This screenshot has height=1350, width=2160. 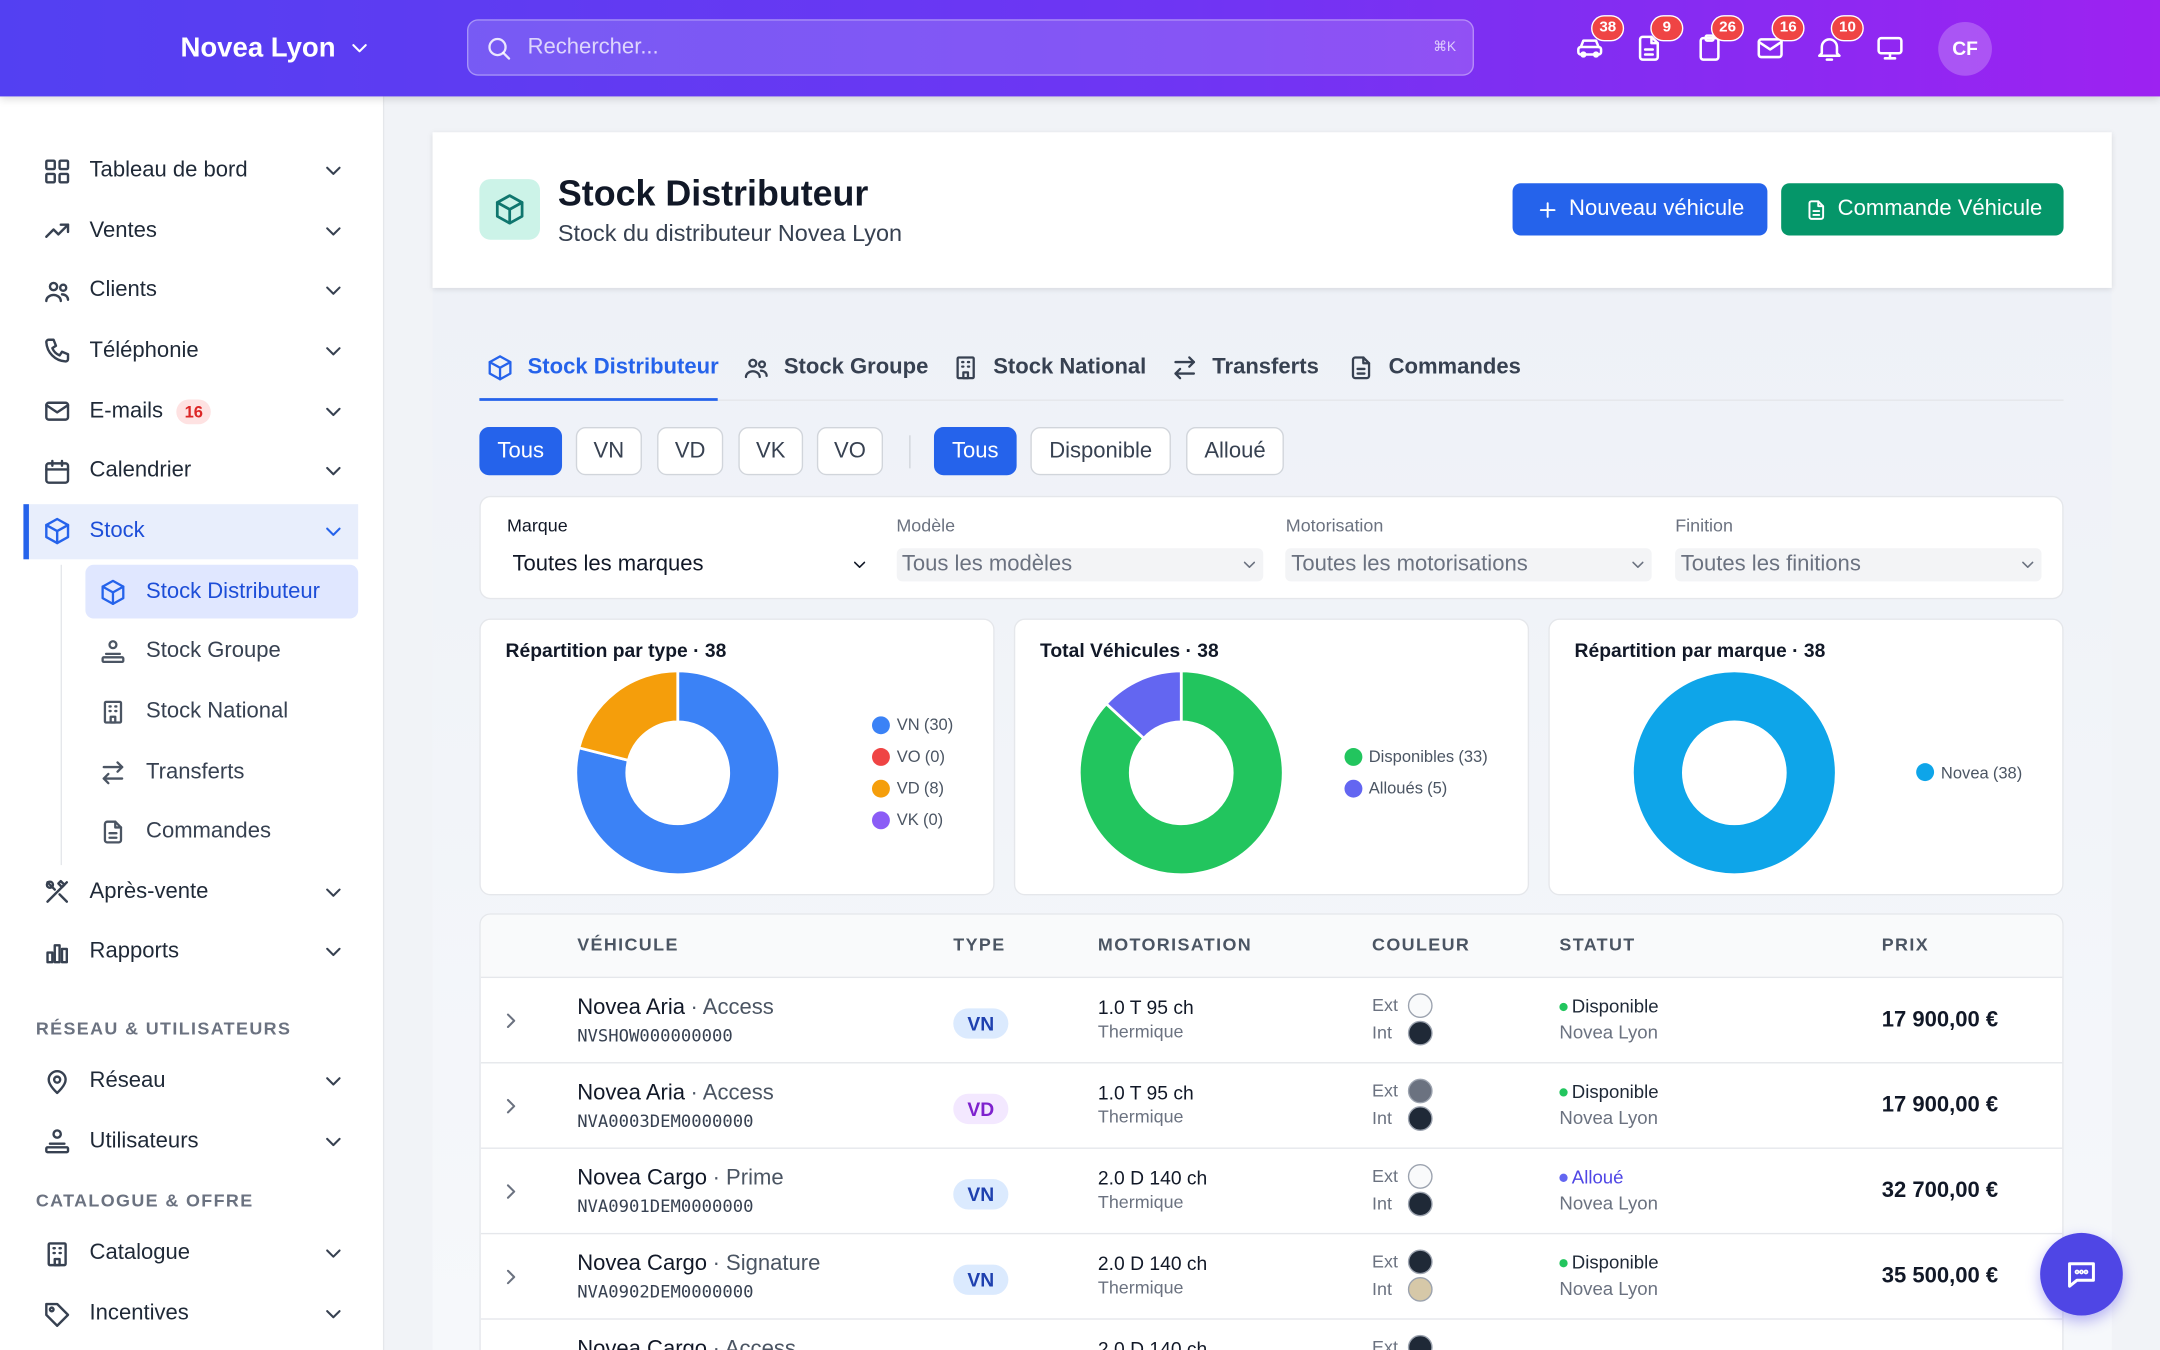 I want to click on search-box: Rechercher... ⌘K, so click(x=970, y=47).